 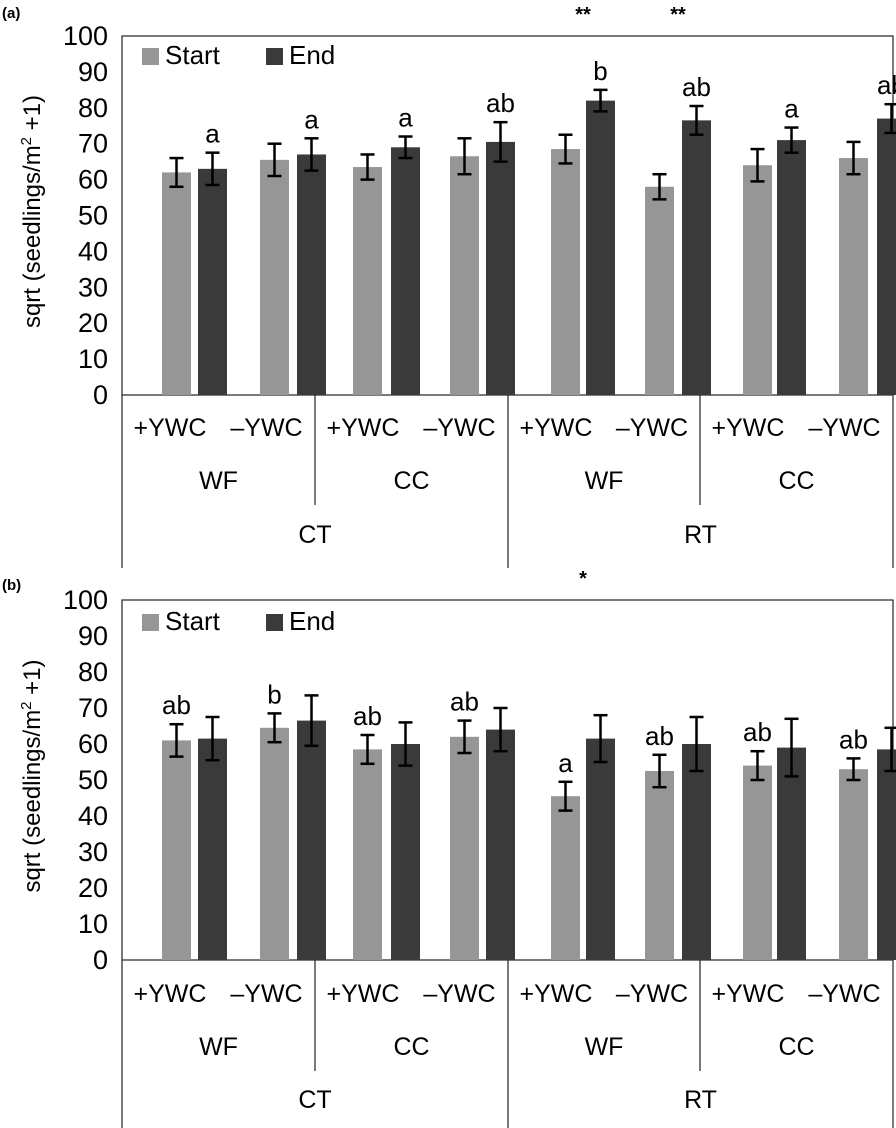 What do you see at coordinates (93, 251) in the screenshot?
I see `y-tick-label: 40` at bounding box center [93, 251].